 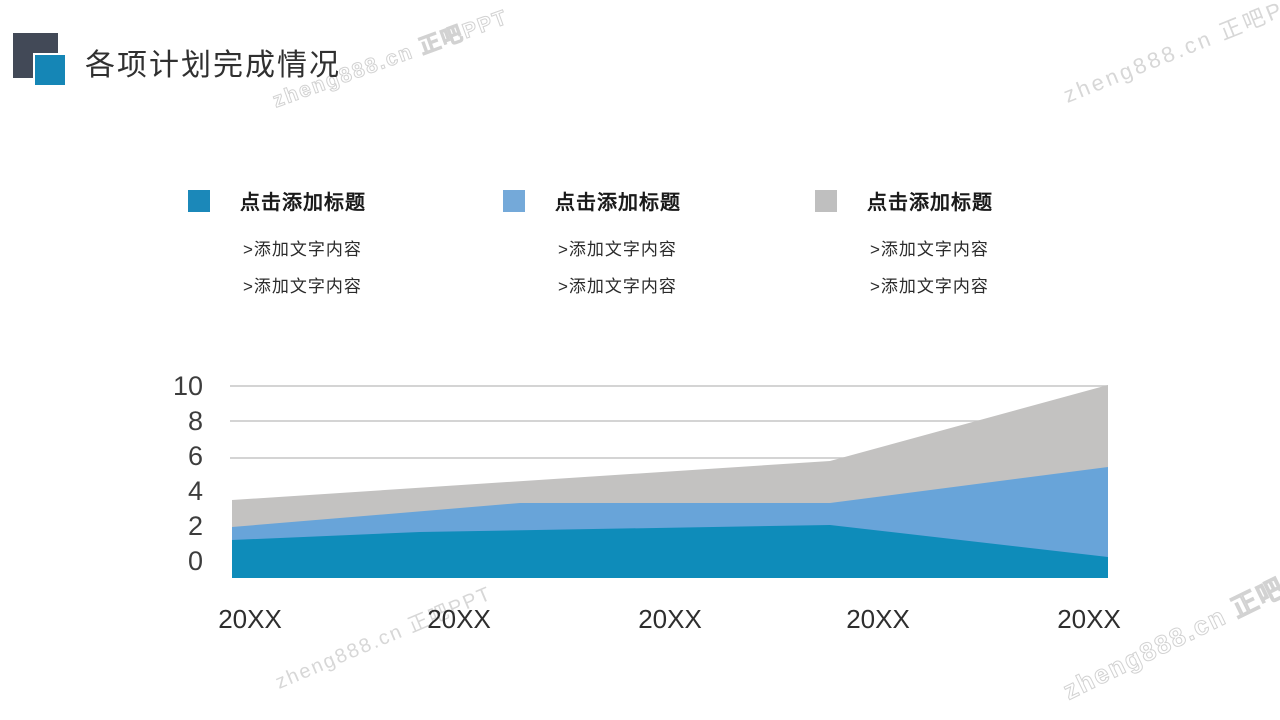 I want to click on y-axis-tick-label: 4, so click(x=195, y=491).